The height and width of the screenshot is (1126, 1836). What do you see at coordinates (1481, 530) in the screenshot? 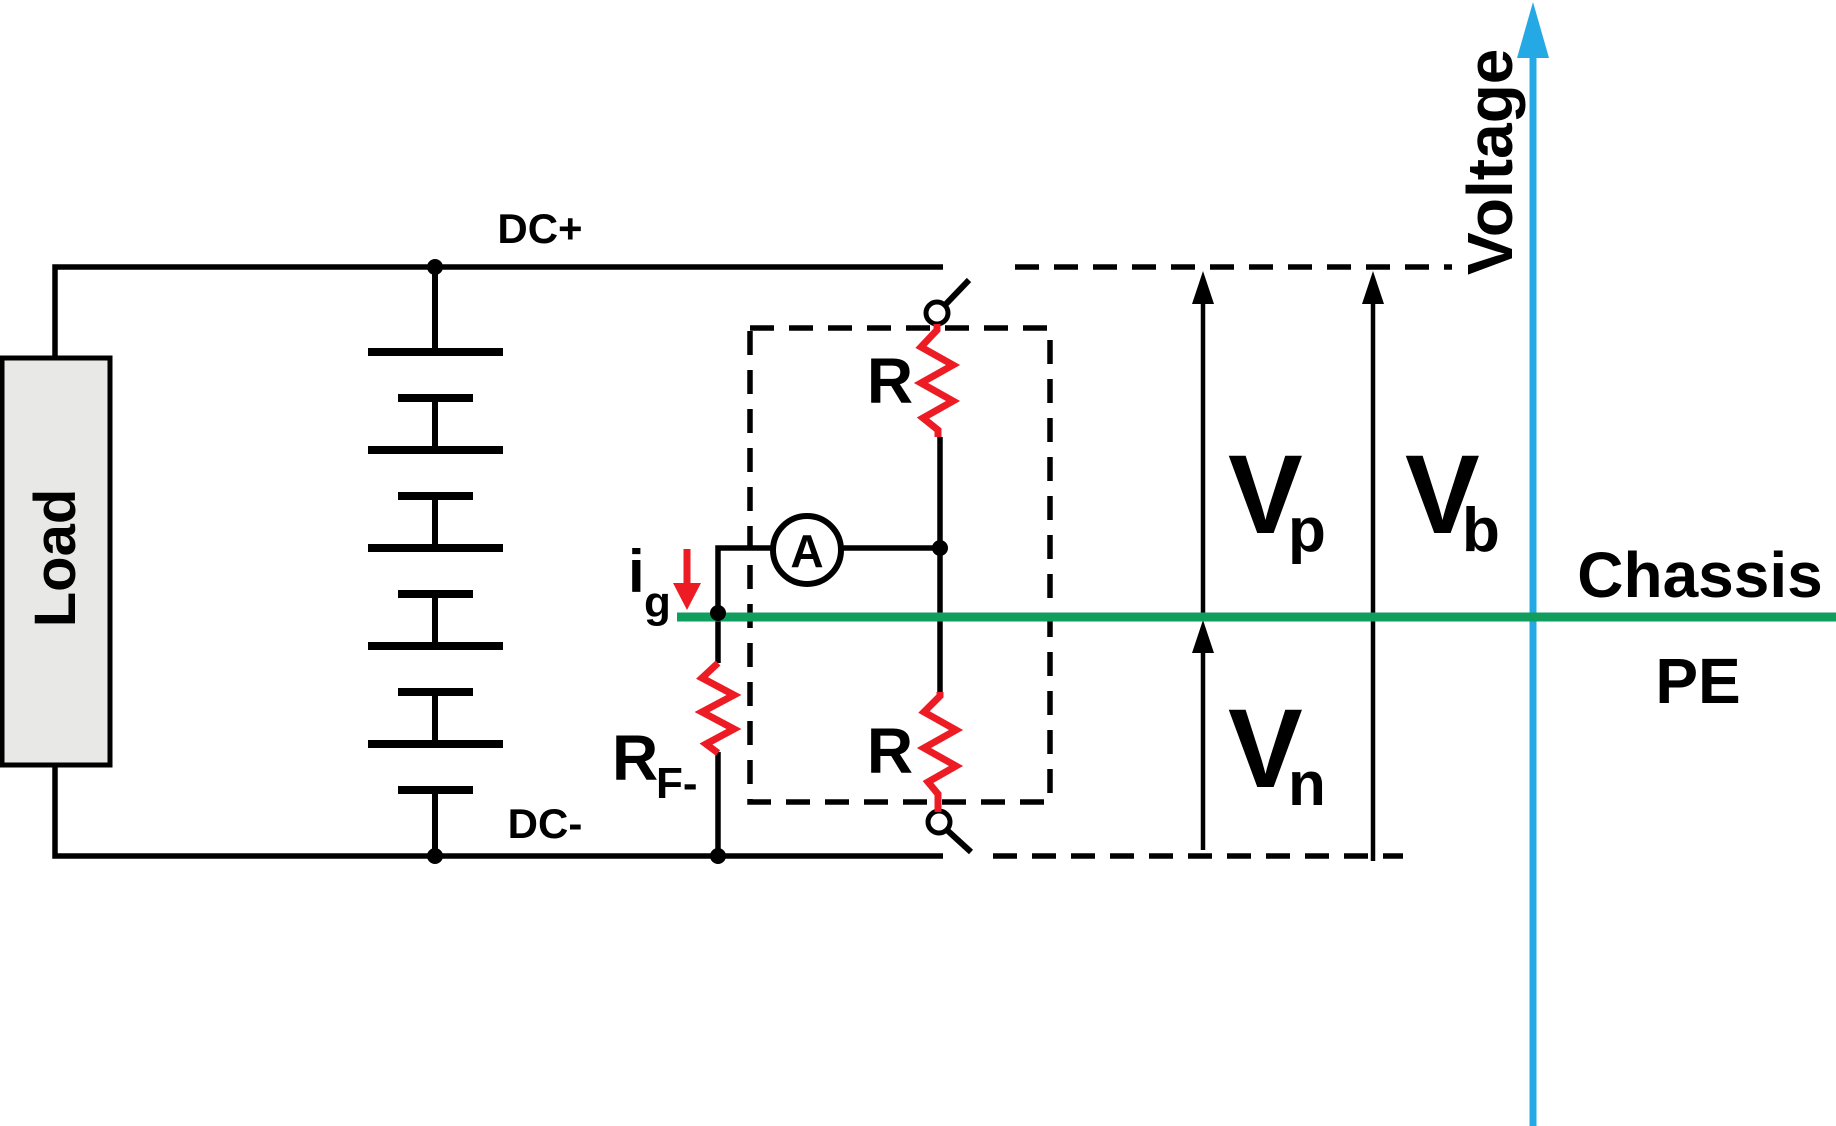
I see `vb-label-sub: b` at bounding box center [1481, 530].